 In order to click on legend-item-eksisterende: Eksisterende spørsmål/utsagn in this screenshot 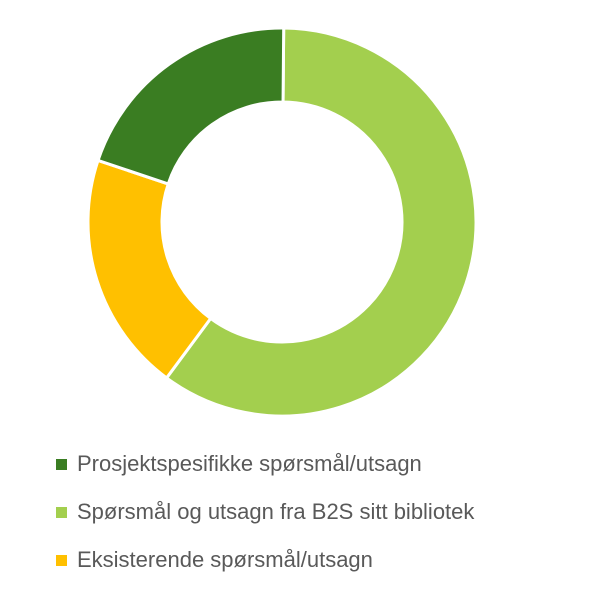, I will do `click(265, 560)`.